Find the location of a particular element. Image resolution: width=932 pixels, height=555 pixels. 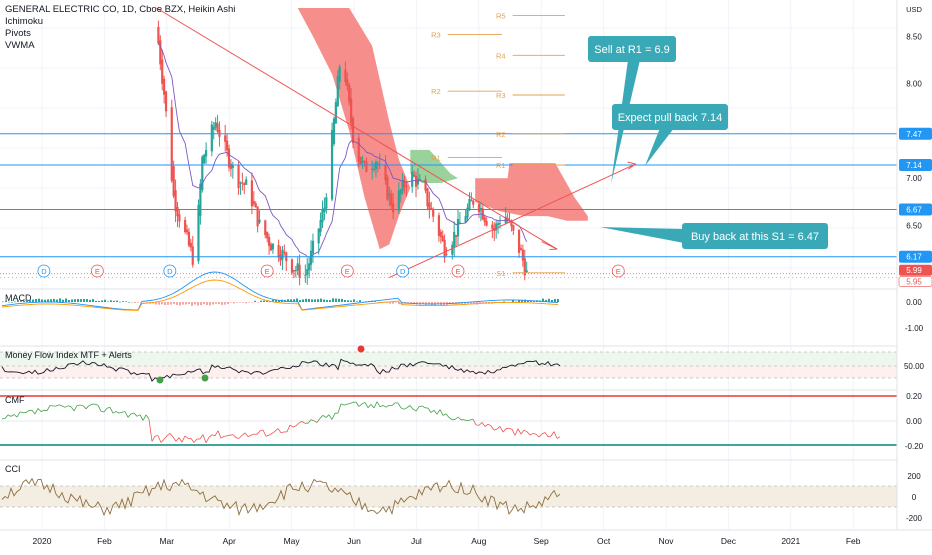

pane-axis-tick: 0.00 is located at coordinates (914, 421).